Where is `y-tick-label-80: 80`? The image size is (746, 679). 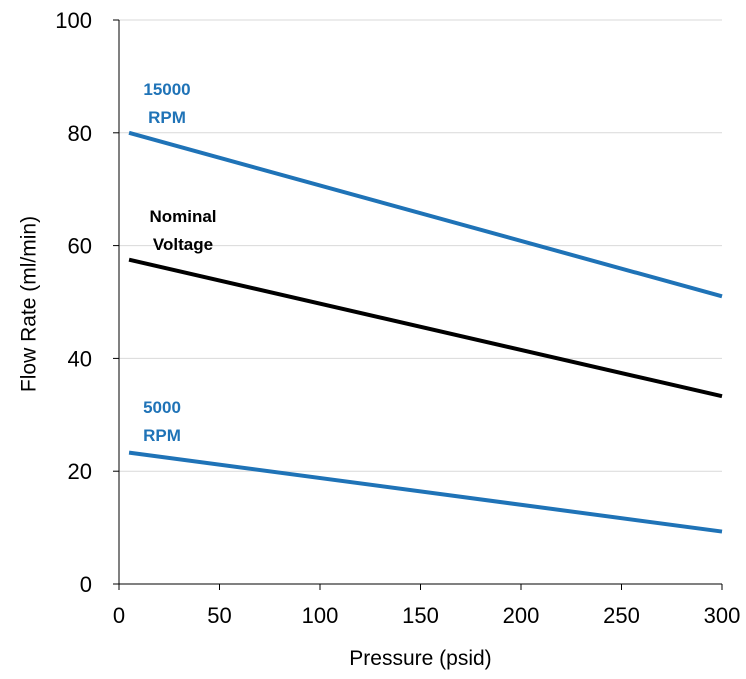 y-tick-label-80: 80 is located at coordinates (80, 133).